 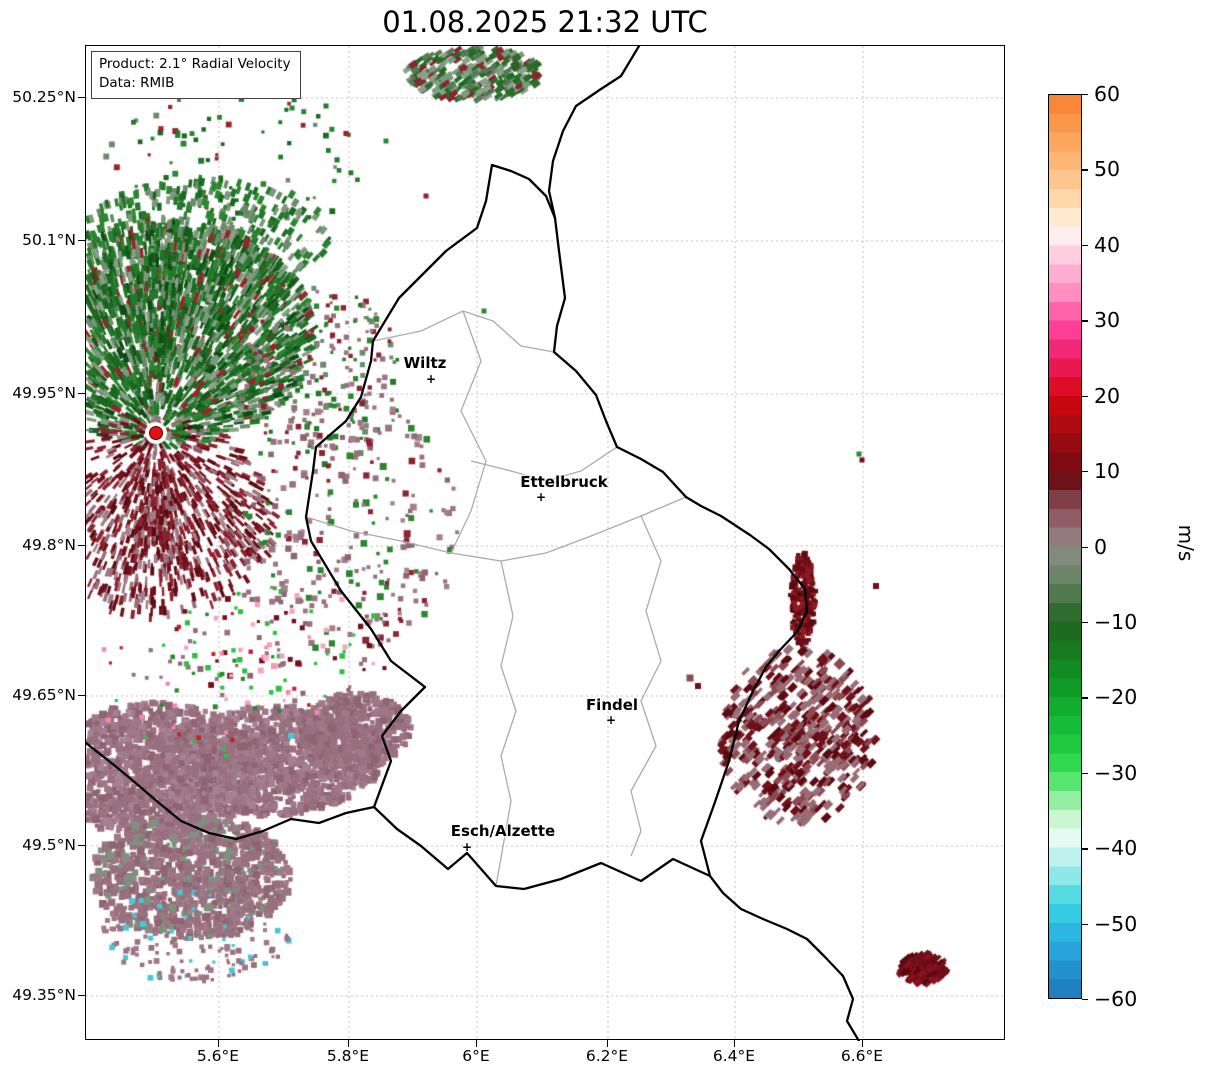 What do you see at coordinates (49, 845) in the screenshot?
I see `y-tick-label: 49.5°N` at bounding box center [49, 845].